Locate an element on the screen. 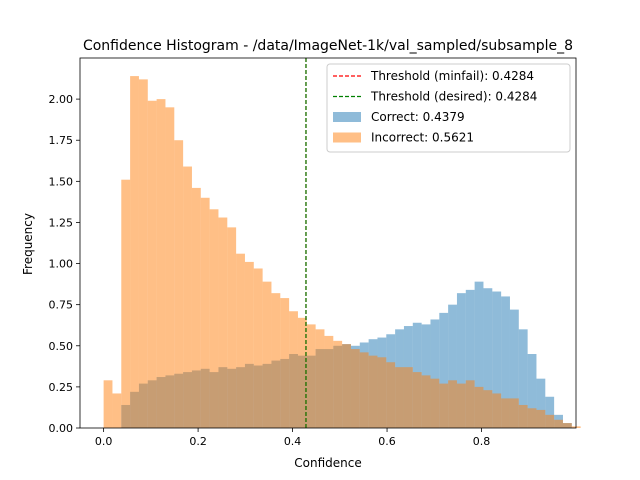 The width and height of the screenshot is (640, 480). x-axis: 0.0 0.2 0.4 0.6 0.8 is located at coordinates (292, 438).